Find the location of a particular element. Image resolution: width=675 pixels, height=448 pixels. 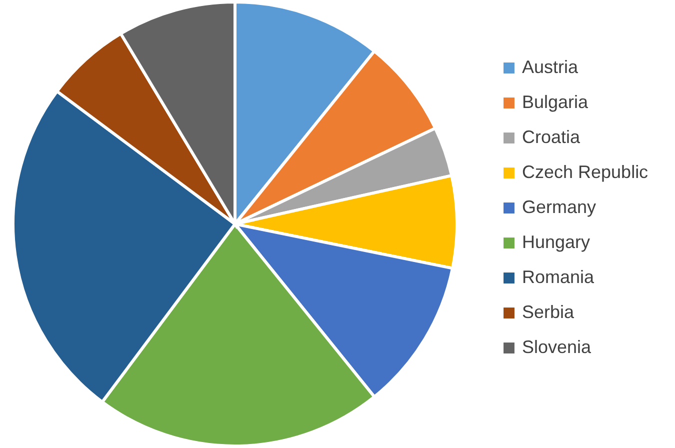

legend-label: Austria is located at coordinates (551, 67).